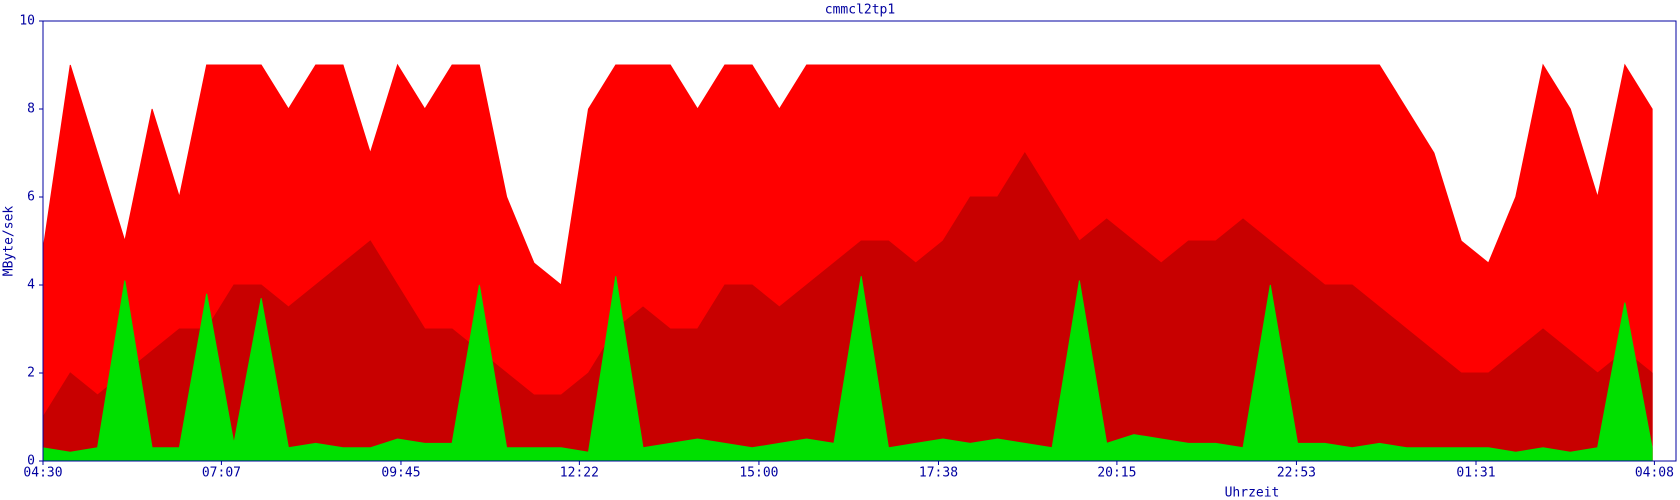 The width and height of the screenshot is (1680, 500). What do you see at coordinates (1475, 473) in the screenshot?
I see `x-tick-label: 01:31` at bounding box center [1475, 473].